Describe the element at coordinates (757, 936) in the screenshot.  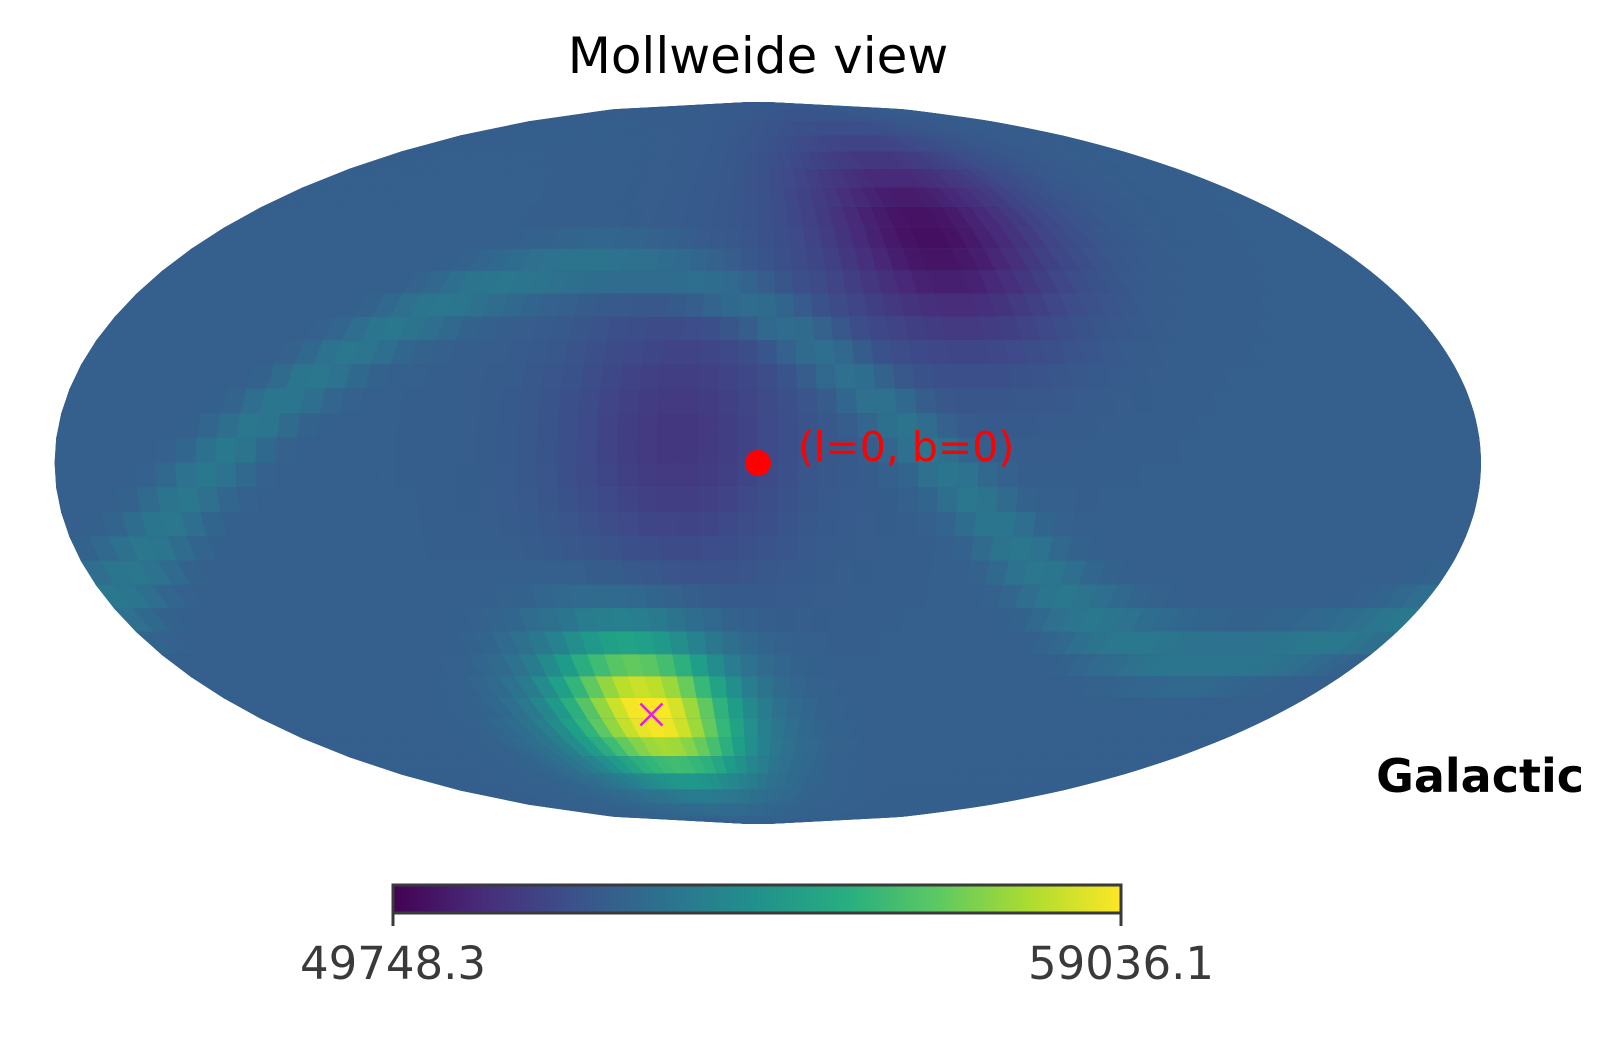
I see `colorbar: 49748.3 59036.1` at that location.